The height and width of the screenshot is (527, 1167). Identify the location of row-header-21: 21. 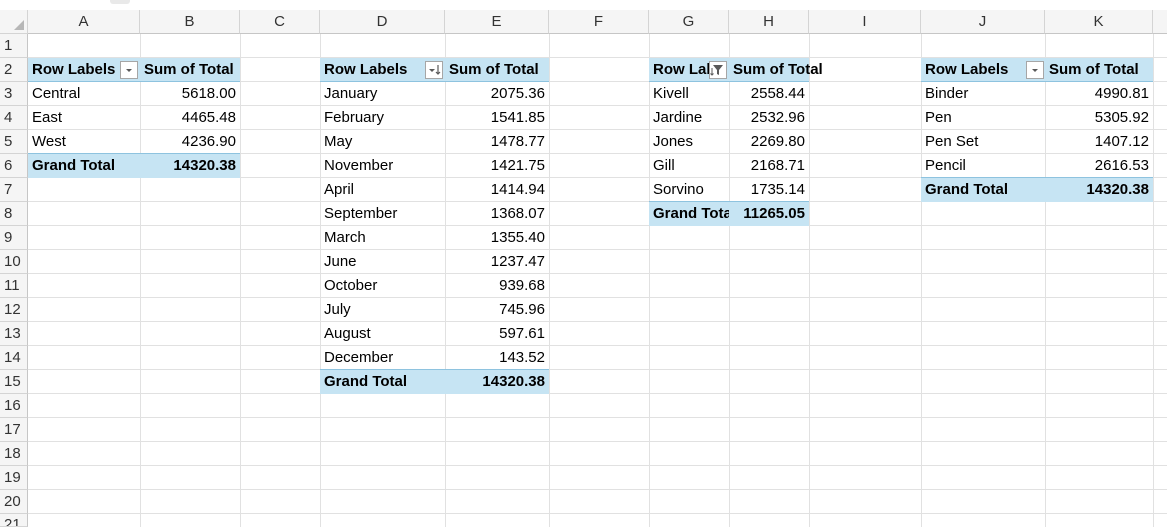
(14, 520).